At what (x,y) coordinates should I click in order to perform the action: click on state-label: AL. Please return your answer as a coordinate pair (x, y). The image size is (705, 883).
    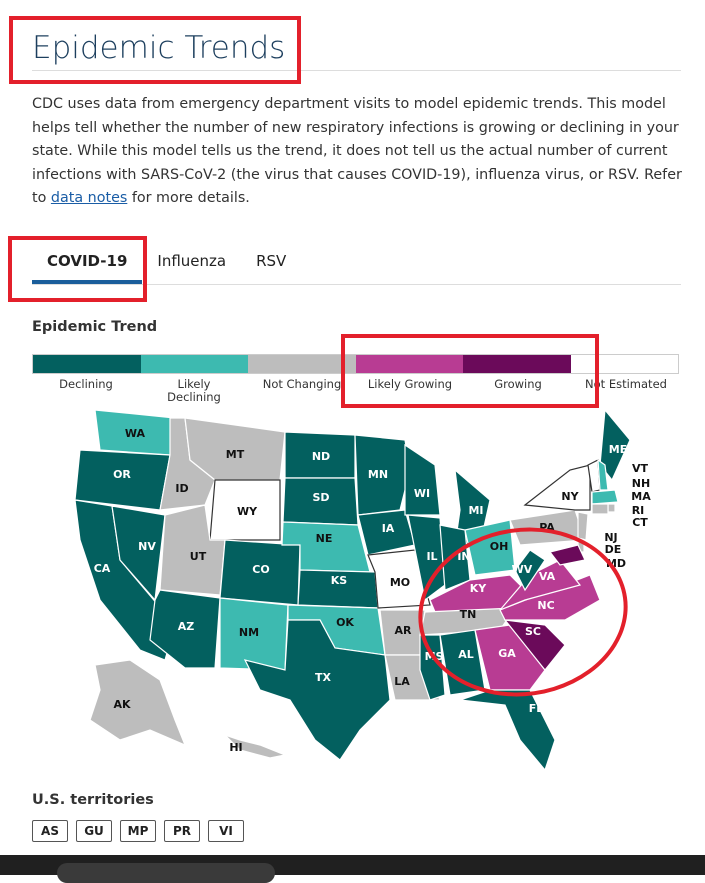
    Looking at the image, I should click on (466, 654).